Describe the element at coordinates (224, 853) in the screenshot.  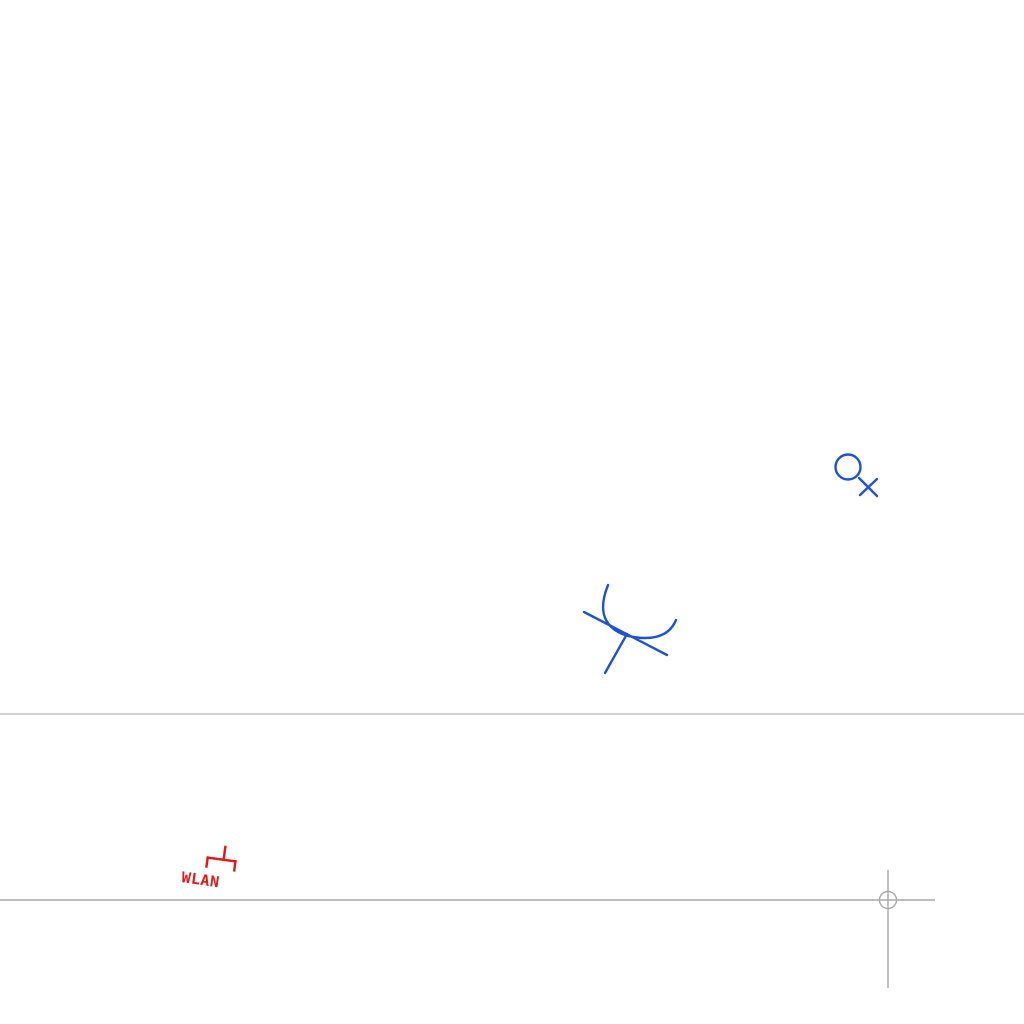
I see `wlan-mast` at that location.